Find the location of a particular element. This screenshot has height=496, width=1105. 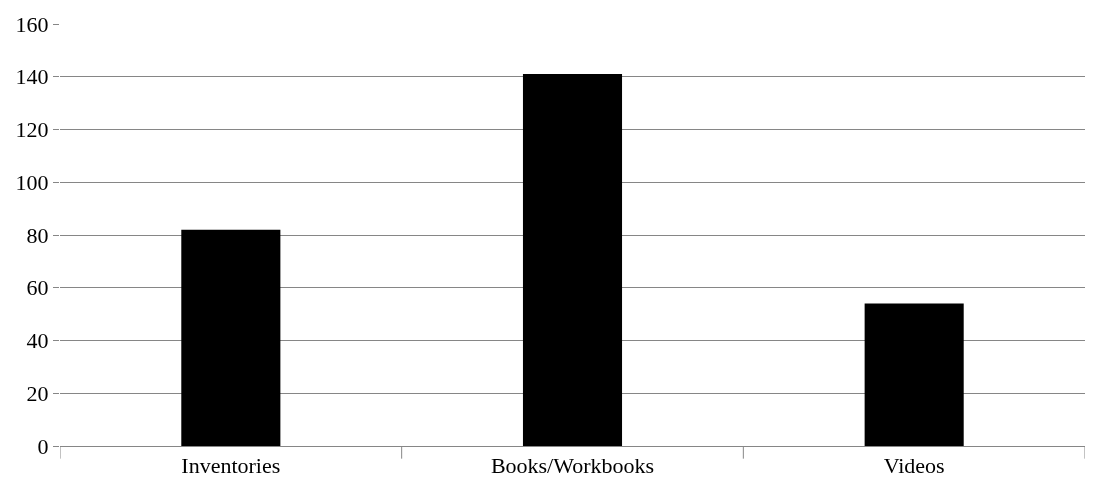

y-tick-label: 100 is located at coordinates (32, 182).